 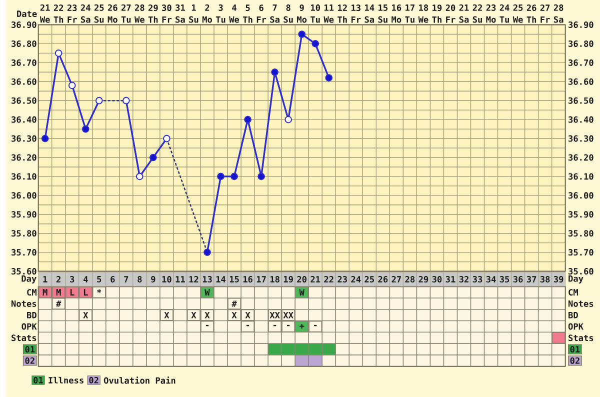 What do you see at coordinates (423, 279) in the screenshot?
I see `x-tick-label: 29` at bounding box center [423, 279].